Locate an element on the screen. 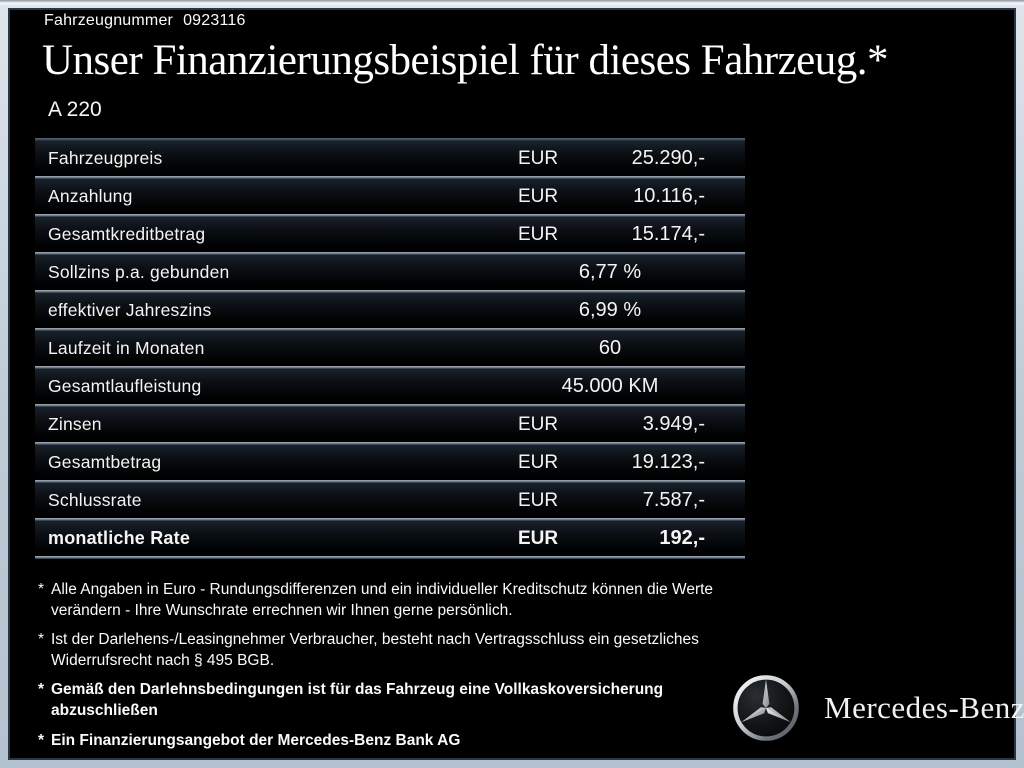 The width and height of the screenshot is (1024, 768). row-label: Schlussrate is located at coordinates (95, 500).